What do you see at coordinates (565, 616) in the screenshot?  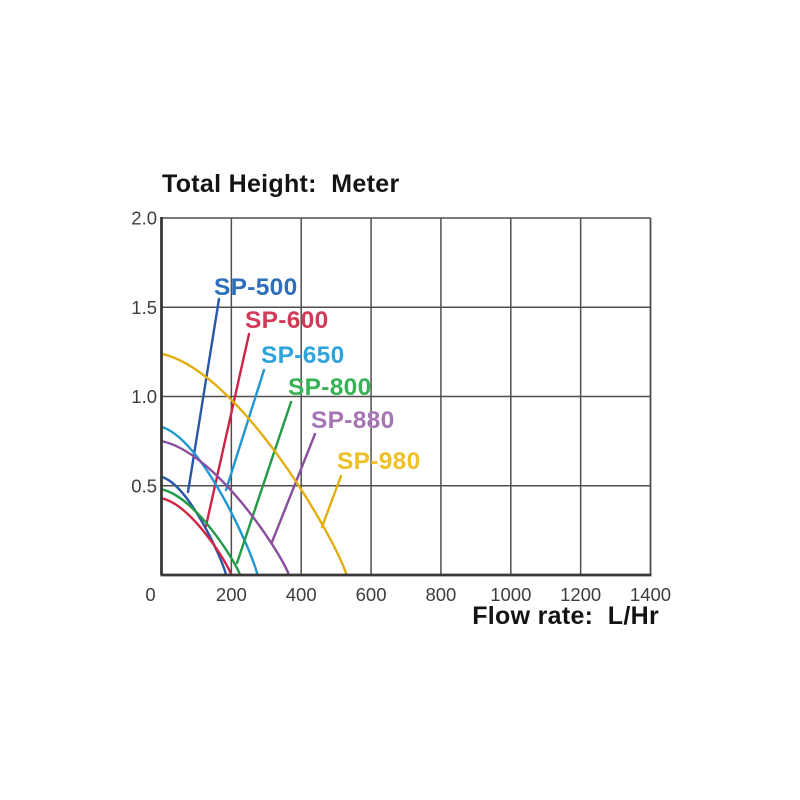 I see `x-axis-title: Flow rate: L/Hr` at bounding box center [565, 616].